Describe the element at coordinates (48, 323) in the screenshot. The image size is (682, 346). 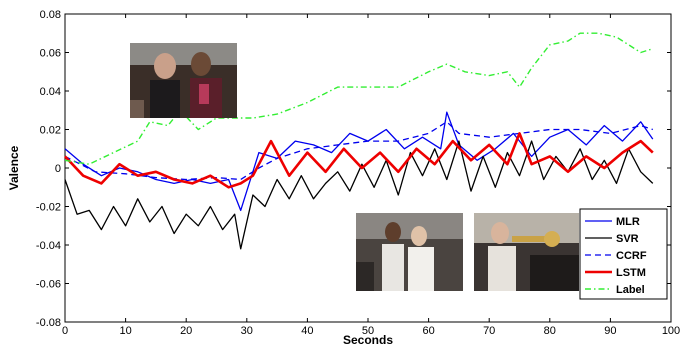
I see `y-tick-label: -0.08` at that location.